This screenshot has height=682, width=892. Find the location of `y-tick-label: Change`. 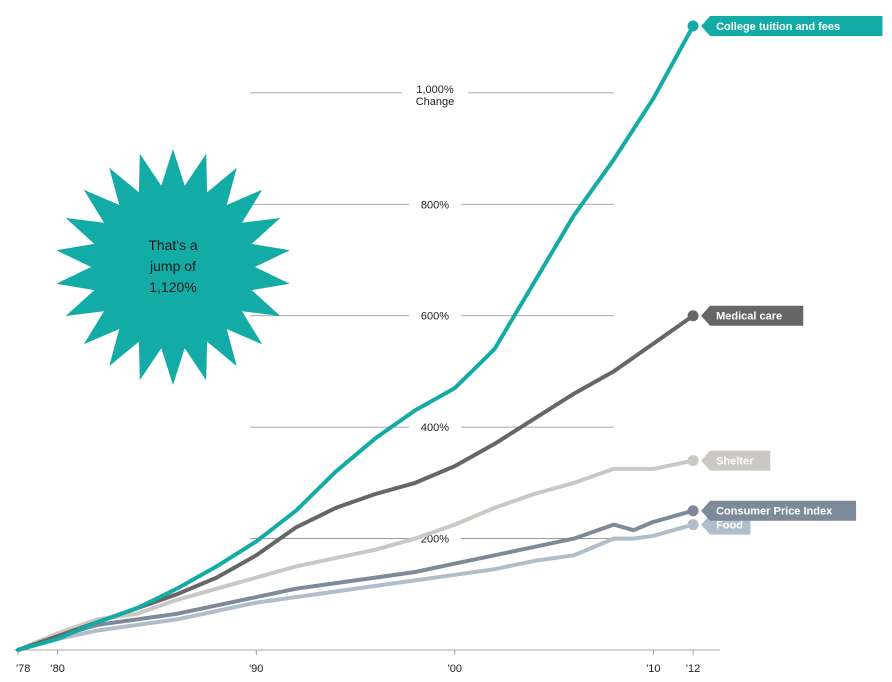

y-tick-label: Change is located at coordinates (435, 102).